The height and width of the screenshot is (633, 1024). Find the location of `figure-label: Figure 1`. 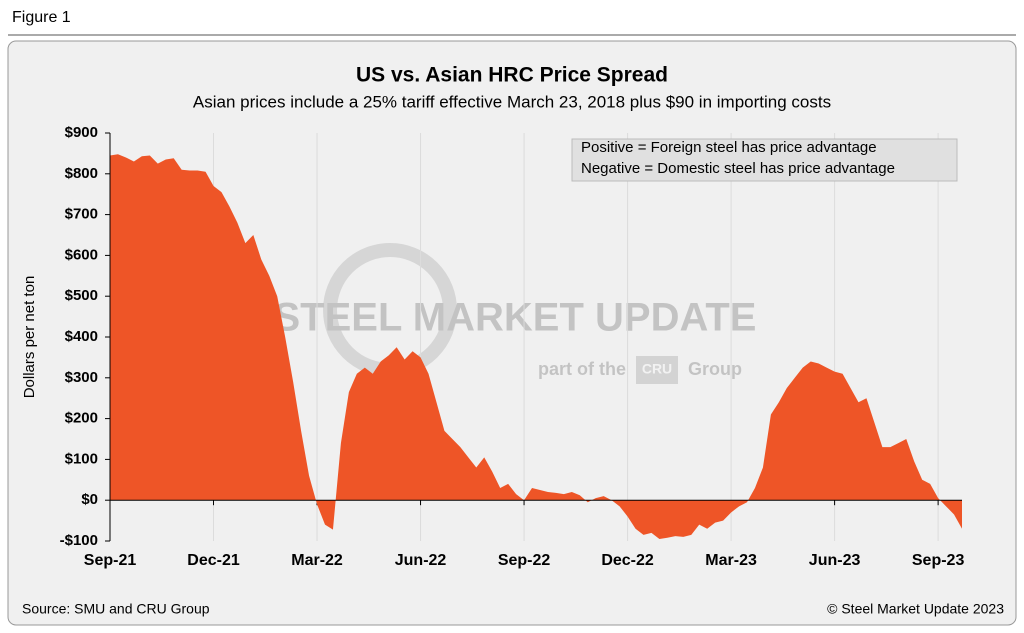

figure-label: Figure 1 is located at coordinates (41, 17).